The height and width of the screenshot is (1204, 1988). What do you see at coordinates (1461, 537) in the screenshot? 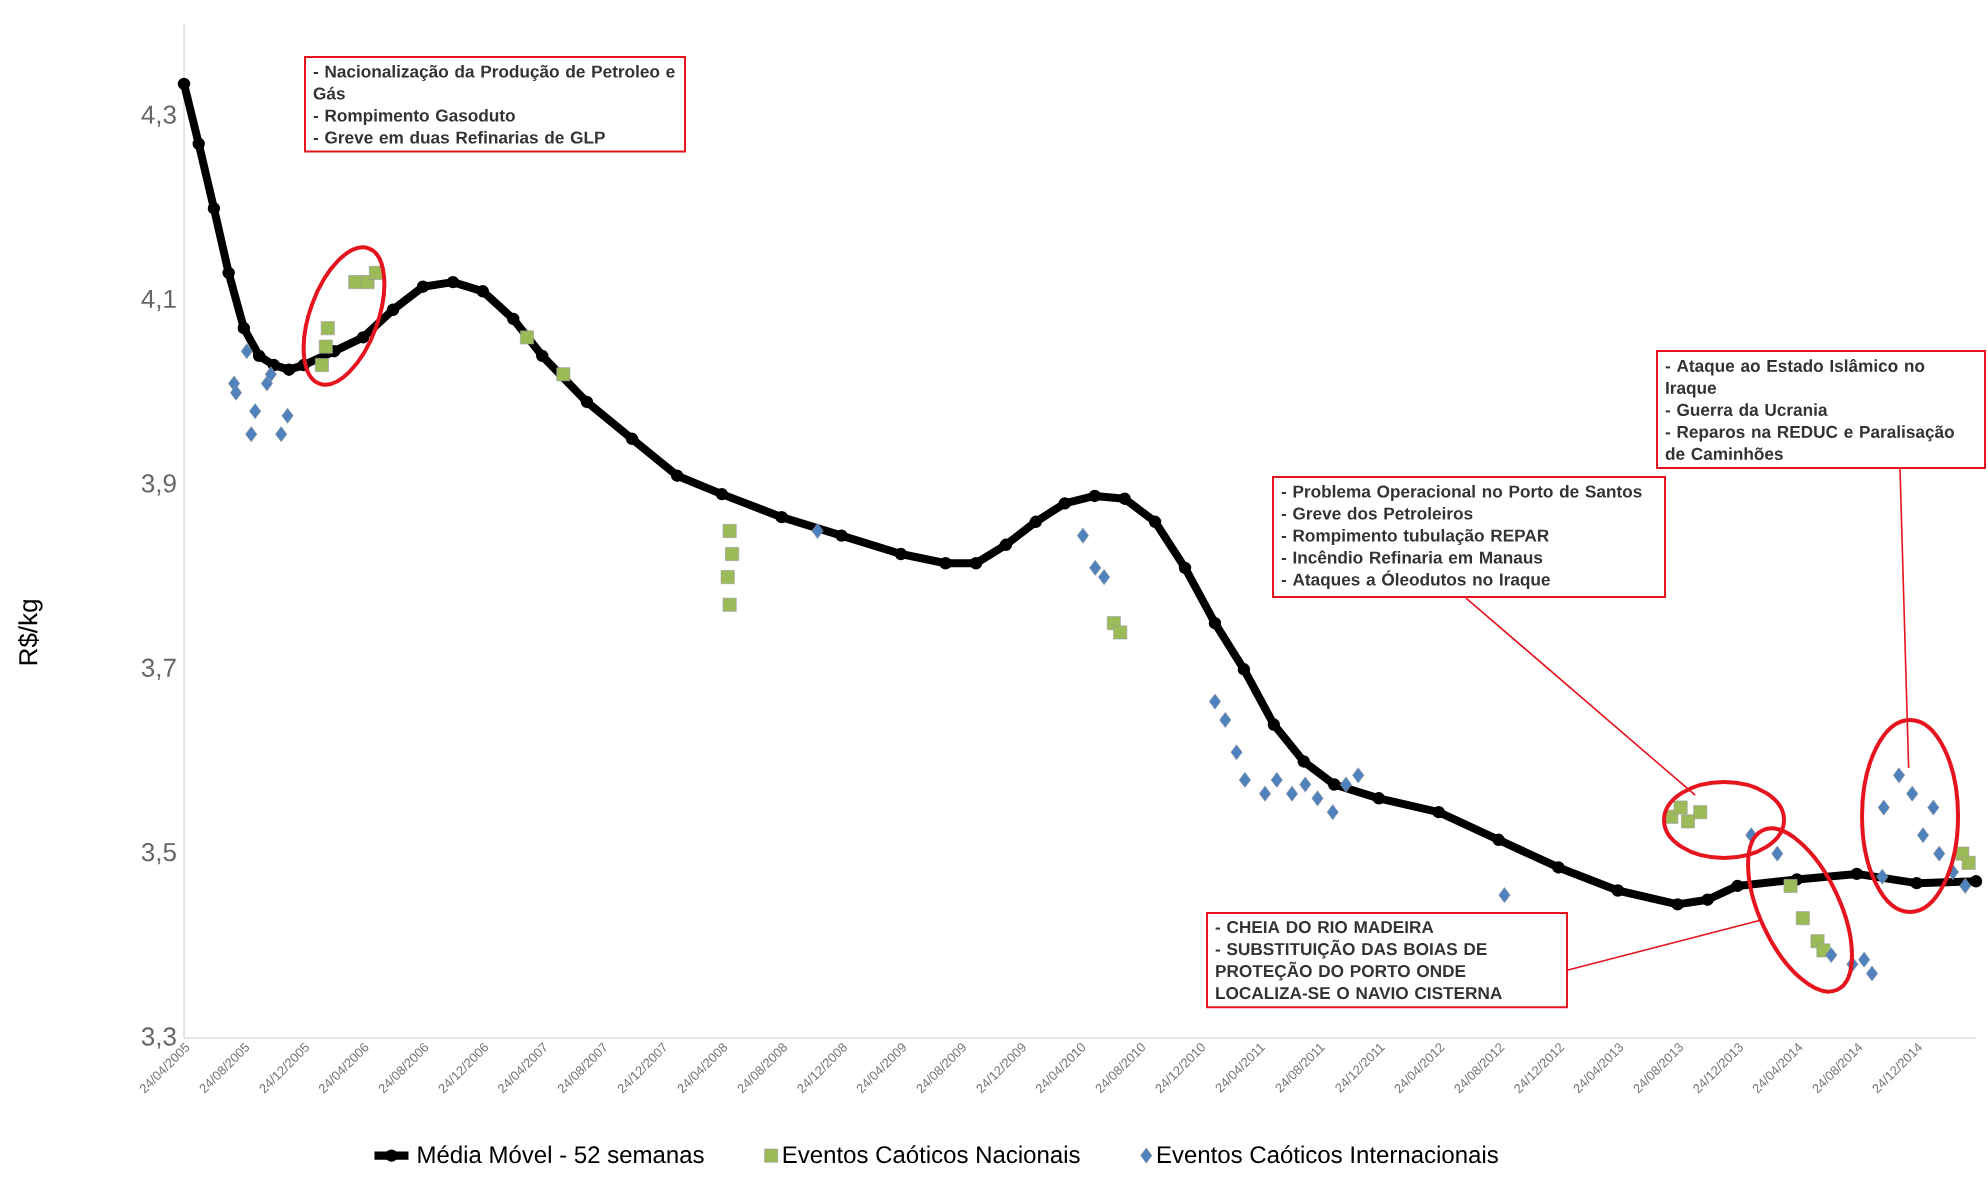
I see `annotation: - Problema Operacional no Porto de Santos - Greve dos Petroleiros - Rompimento tubulação REPAR - Incêndio Refinaria em Manaus - Ataques a Óleodutos no Iraque` at bounding box center [1461, 537].